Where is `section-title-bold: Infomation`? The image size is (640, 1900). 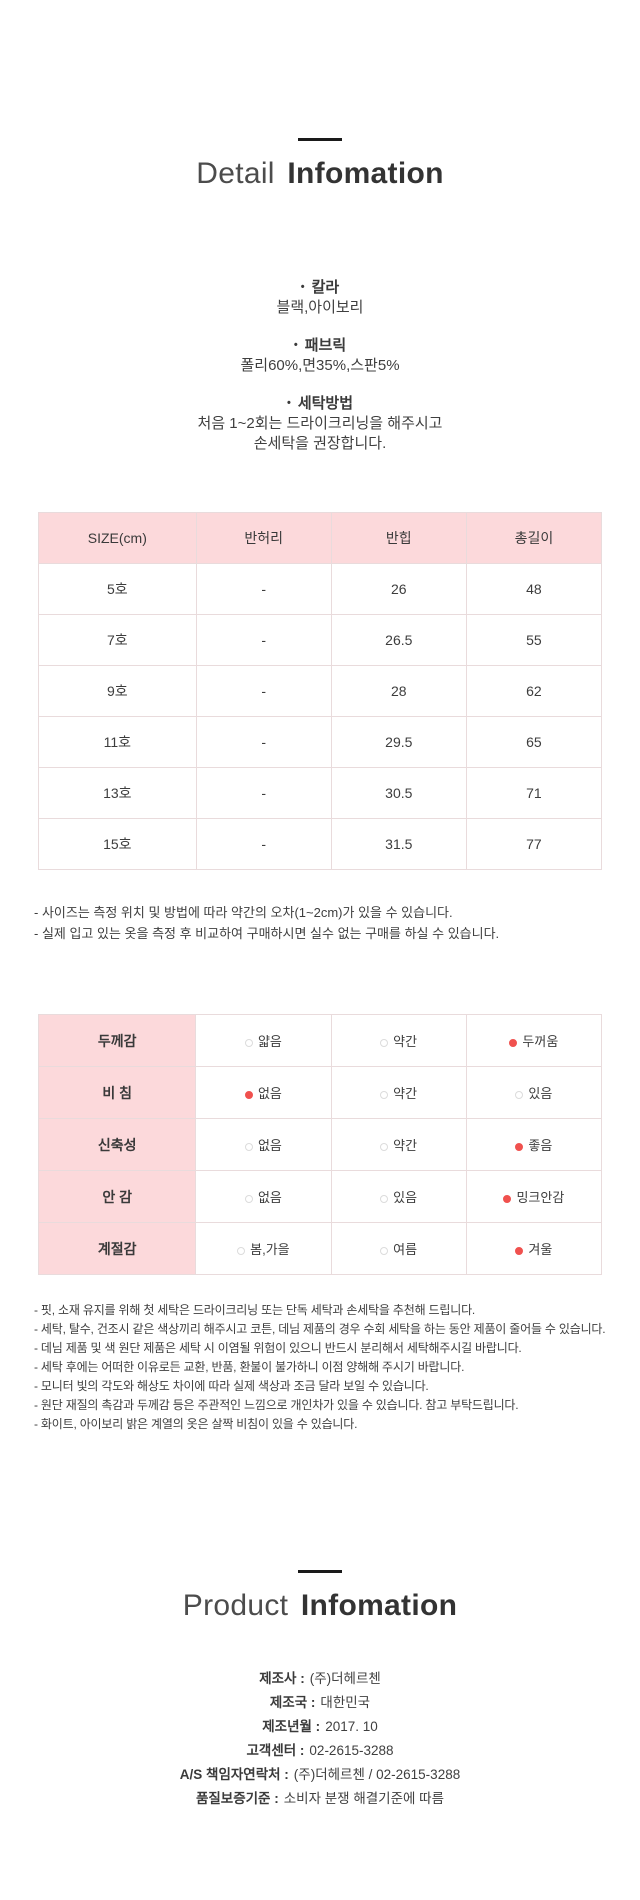
section-title-bold: Infomation is located at coordinates (365, 173).